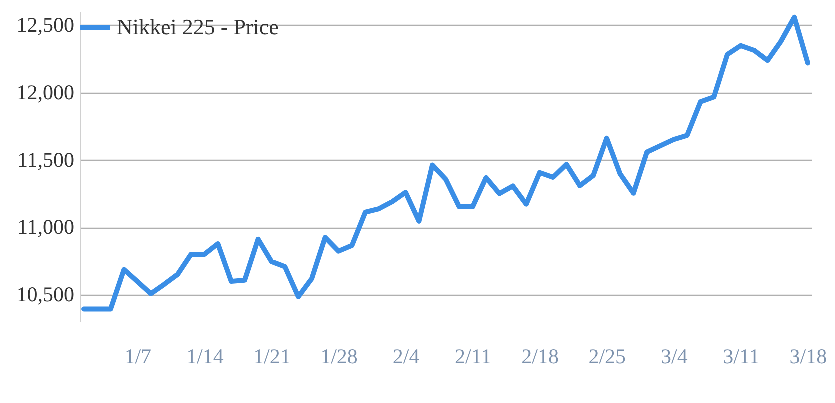 Image resolution: width=835 pixels, height=403 pixels. Describe the element at coordinates (339, 356) in the screenshot. I see `x-tick-label: 1/28` at that location.